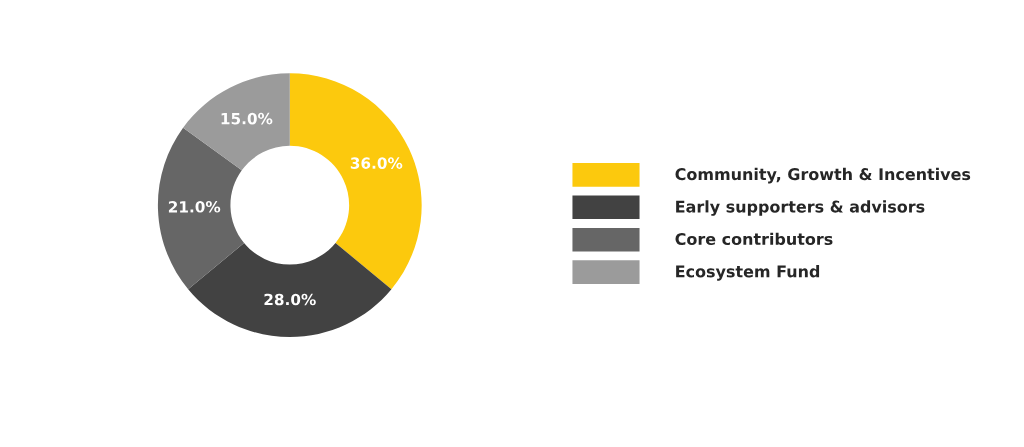 Image resolution: width=1024 pixels, height=447 pixels. I want to click on legend-label: Community, Growth & Incentives, so click(823, 175).